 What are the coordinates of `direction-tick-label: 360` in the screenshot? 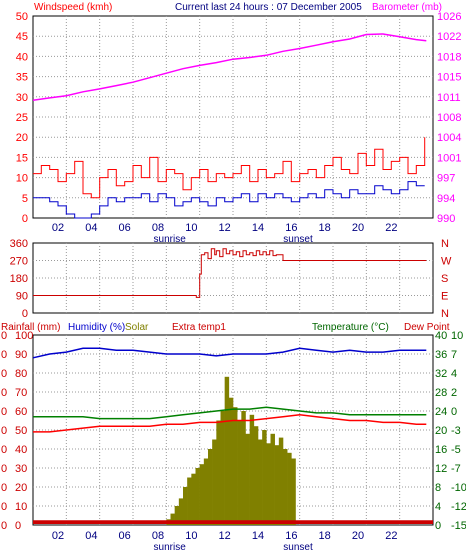 It's located at (19, 244).